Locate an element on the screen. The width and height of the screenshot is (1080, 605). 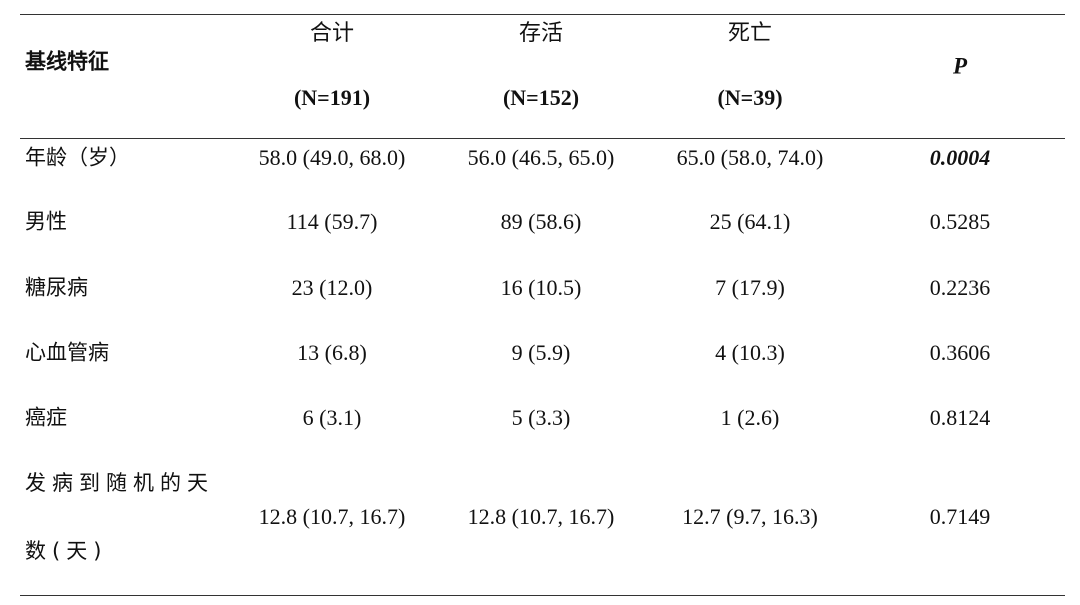
table-cell: 89 (58.6) is located at coordinates (541, 221).